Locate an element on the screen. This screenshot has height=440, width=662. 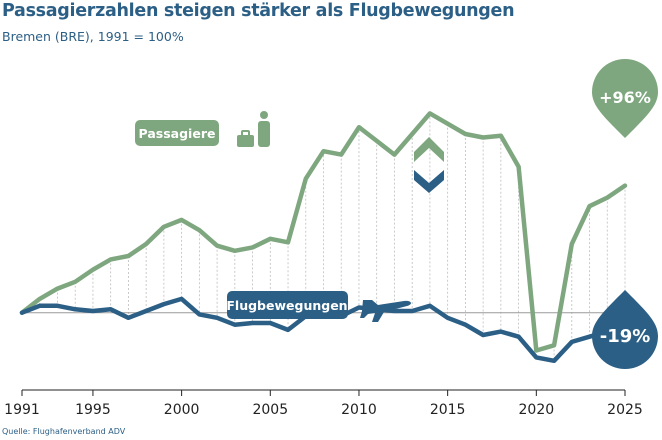
chart-subtitle: Bremen (BRE), 1991 = 100% is located at coordinates (93, 36).